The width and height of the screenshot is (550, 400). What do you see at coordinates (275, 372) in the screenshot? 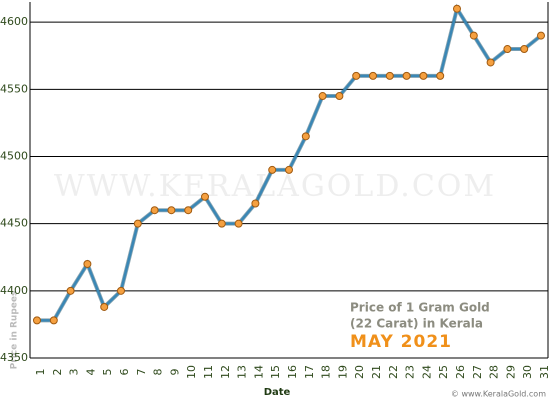
I see `x-tick-label: 15` at bounding box center [275, 372].